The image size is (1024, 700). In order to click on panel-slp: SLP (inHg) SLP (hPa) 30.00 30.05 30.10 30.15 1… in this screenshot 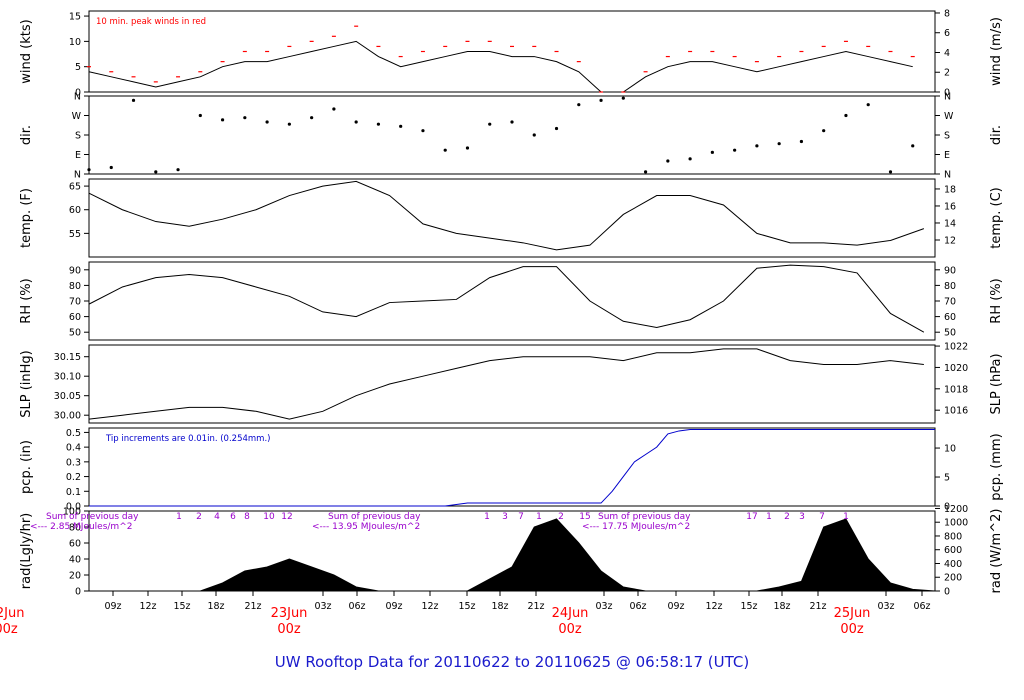, I will do `click(511, 383)`.